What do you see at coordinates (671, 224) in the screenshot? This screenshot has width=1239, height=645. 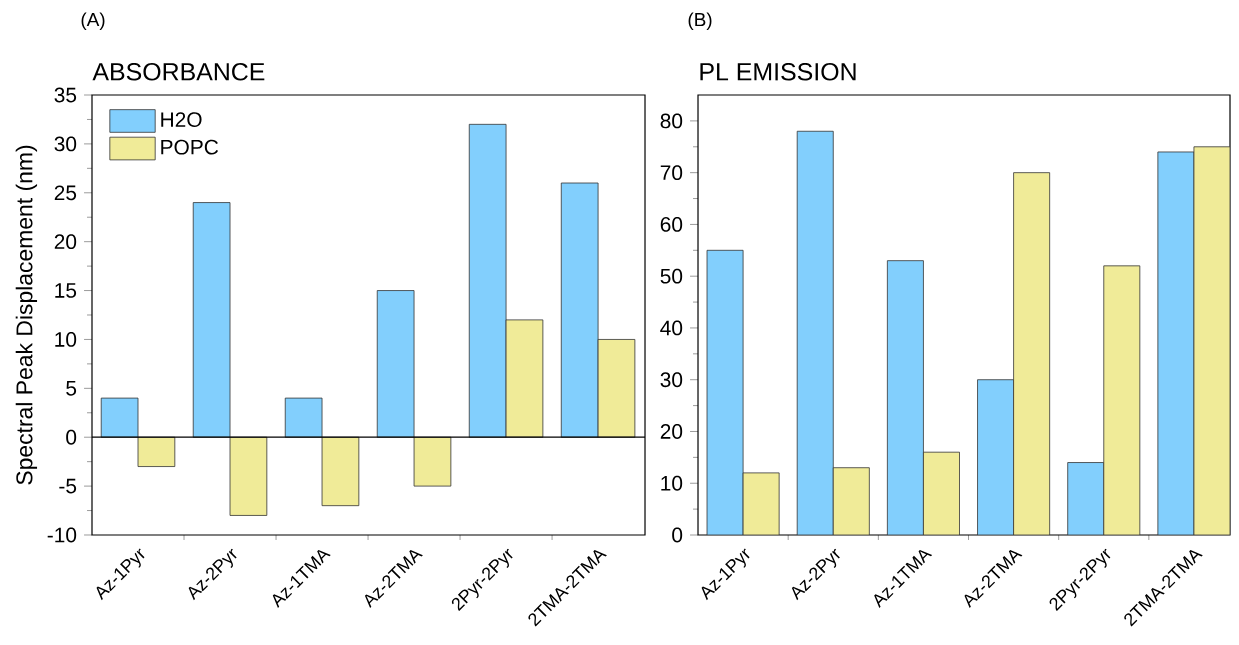 I see `y-tick-label: 60` at bounding box center [671, 224].